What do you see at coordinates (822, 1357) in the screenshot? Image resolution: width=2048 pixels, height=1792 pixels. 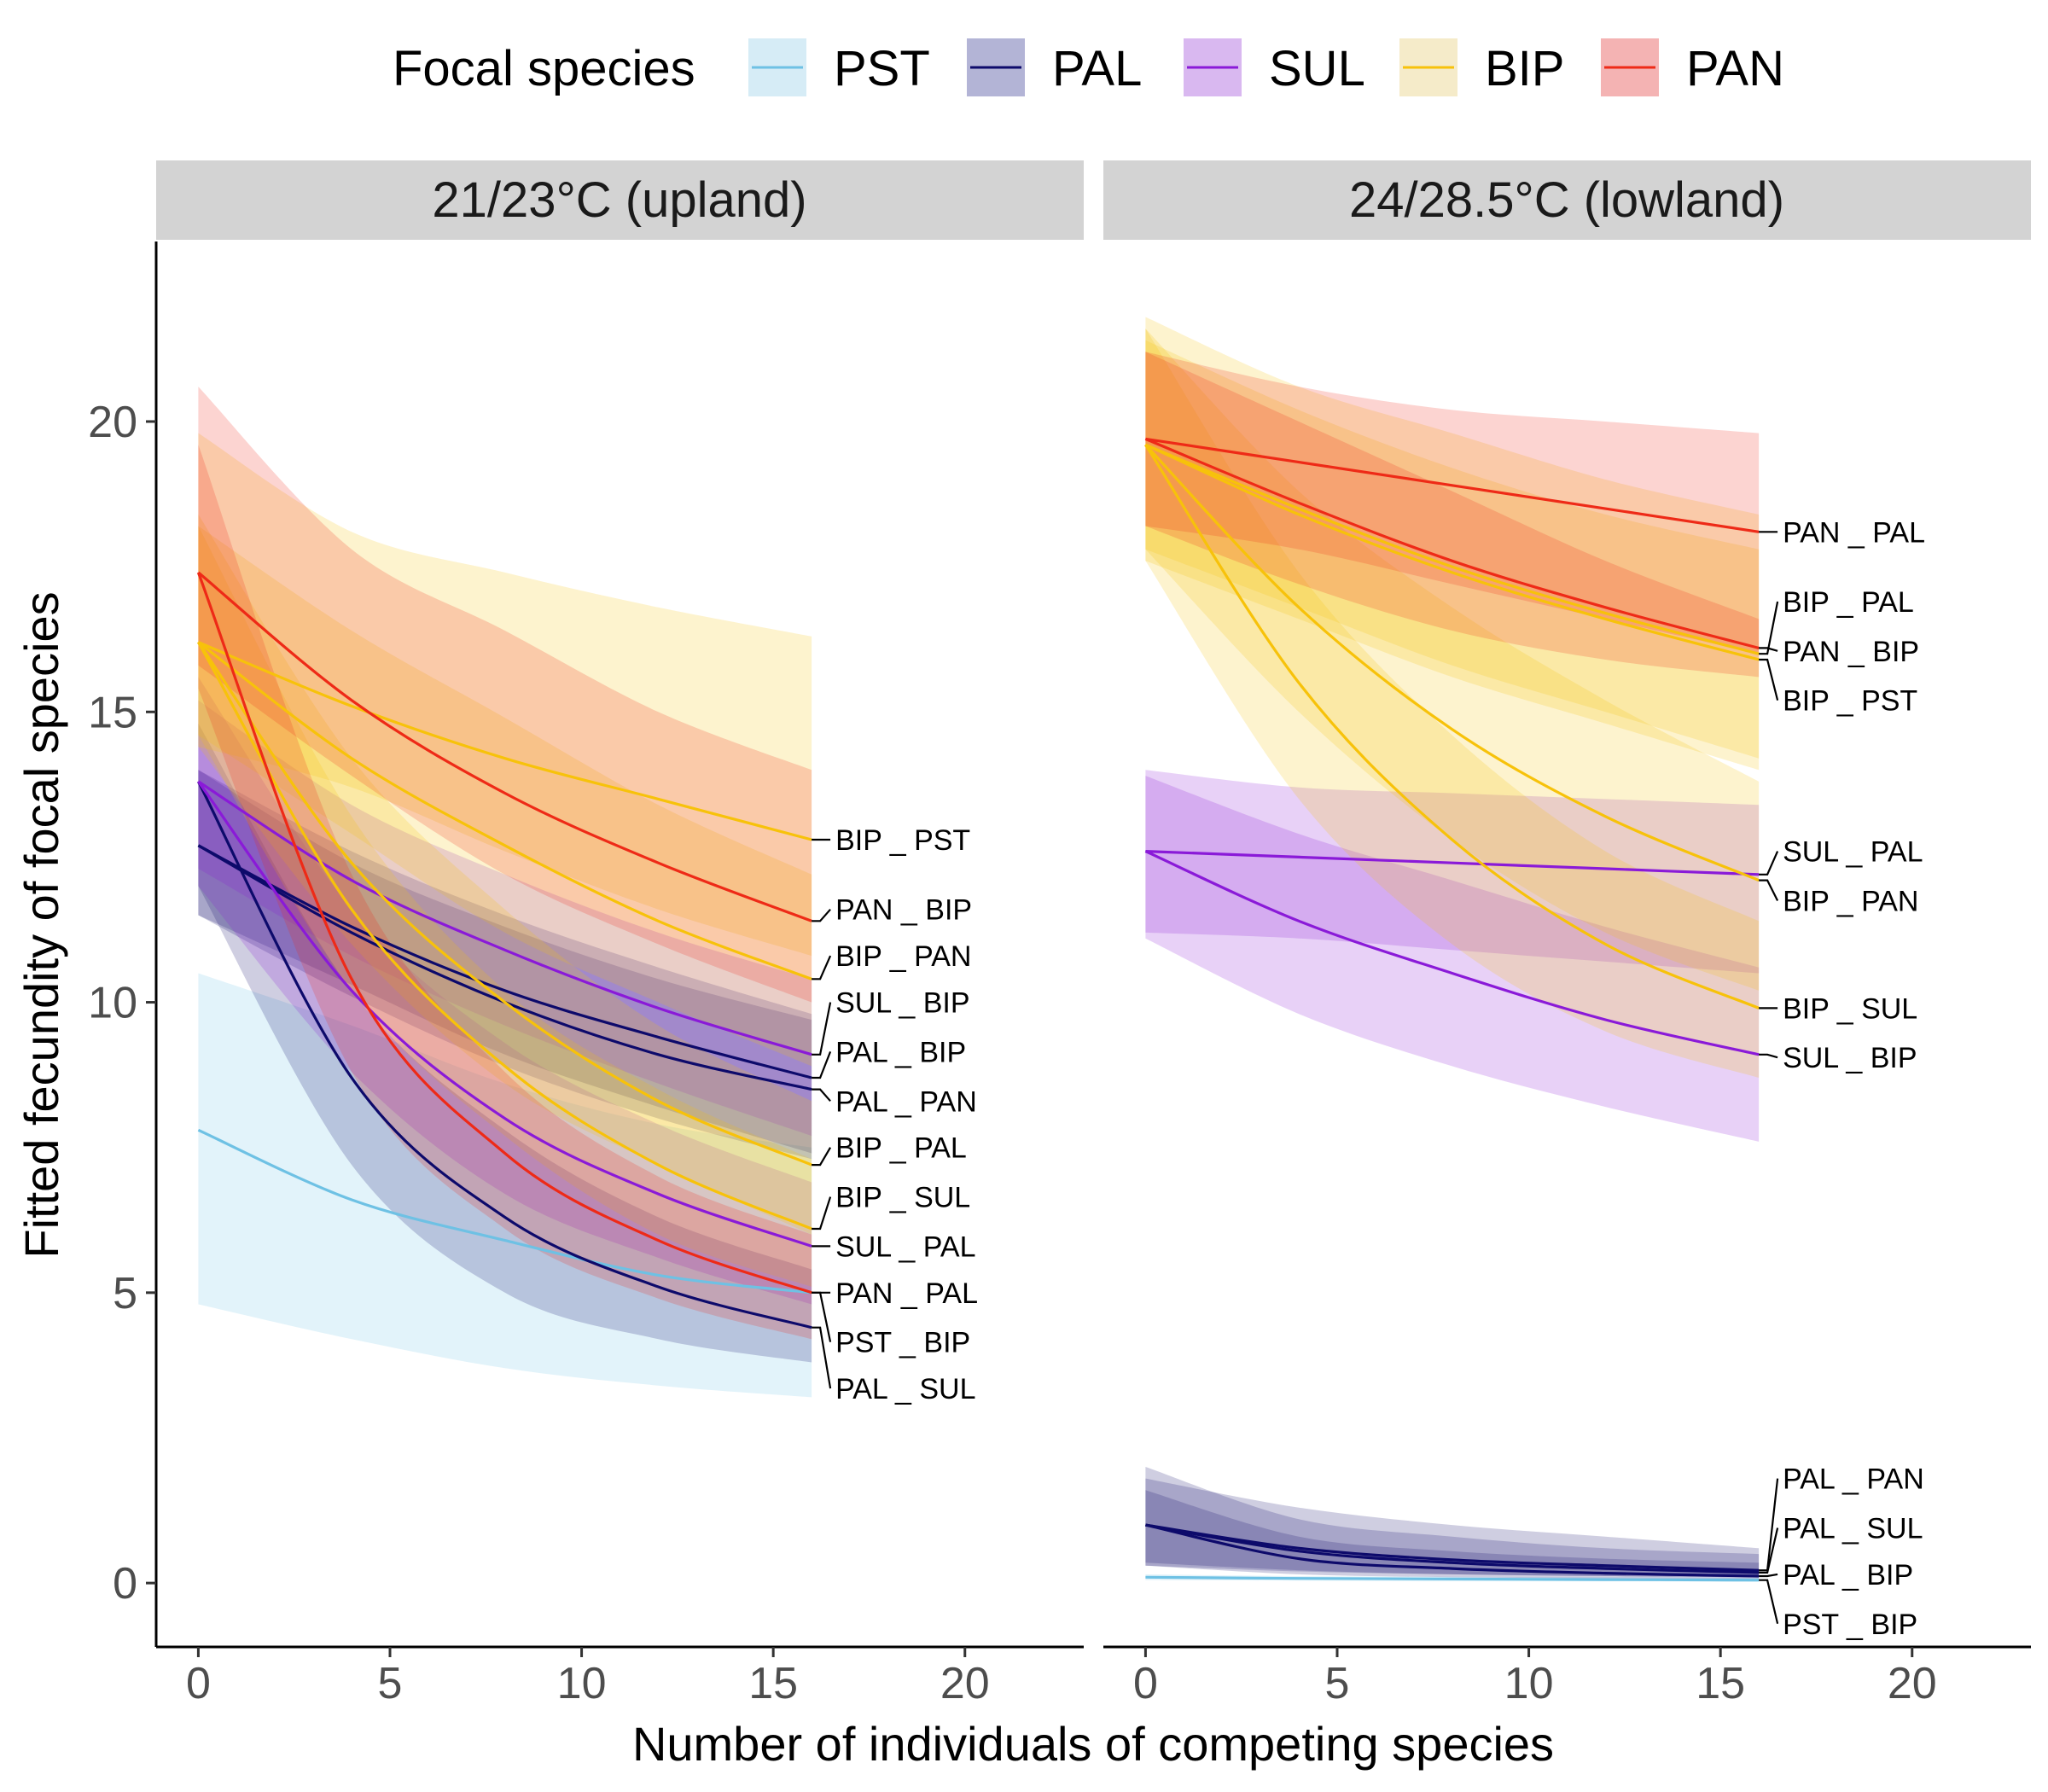 I see `leader-line-pal-sul-upland` at bounding box center [822, 1357].